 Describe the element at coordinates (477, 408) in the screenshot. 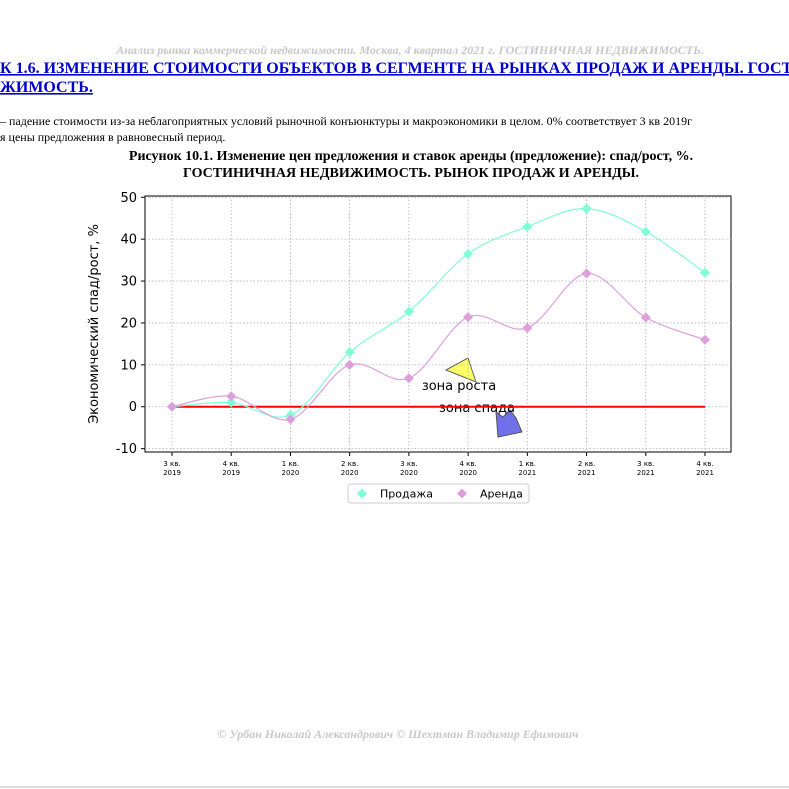

I see `annotation: зона спада` at that location.